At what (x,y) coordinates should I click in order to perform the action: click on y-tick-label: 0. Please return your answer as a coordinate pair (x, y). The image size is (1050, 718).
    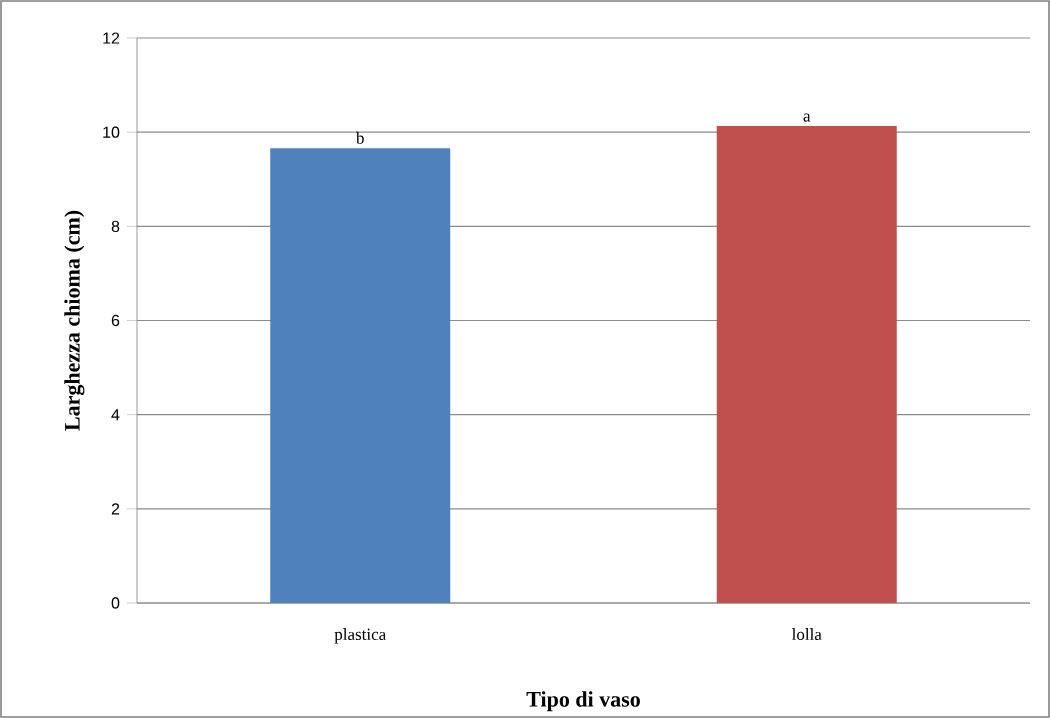
    Looking at the image, I should click on (115, 603).